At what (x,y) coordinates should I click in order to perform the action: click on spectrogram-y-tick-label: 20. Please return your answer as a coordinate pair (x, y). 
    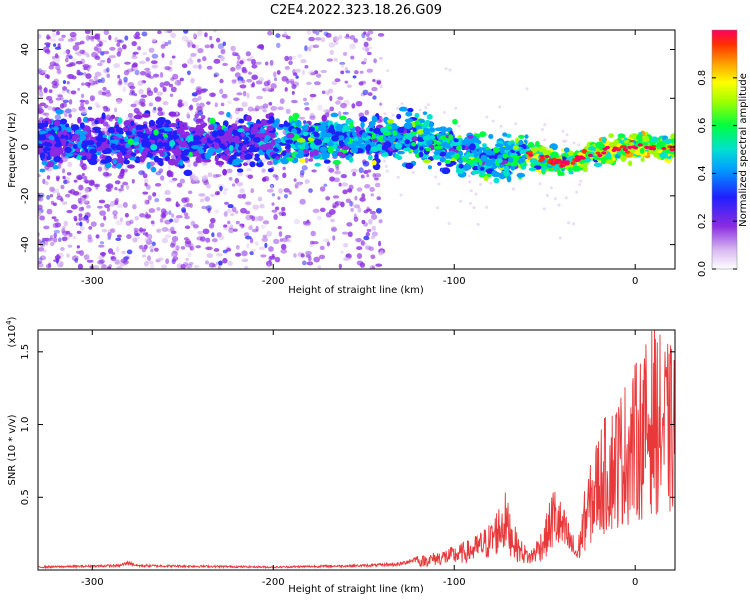
    Looking at the image, I should click on (25, 98).